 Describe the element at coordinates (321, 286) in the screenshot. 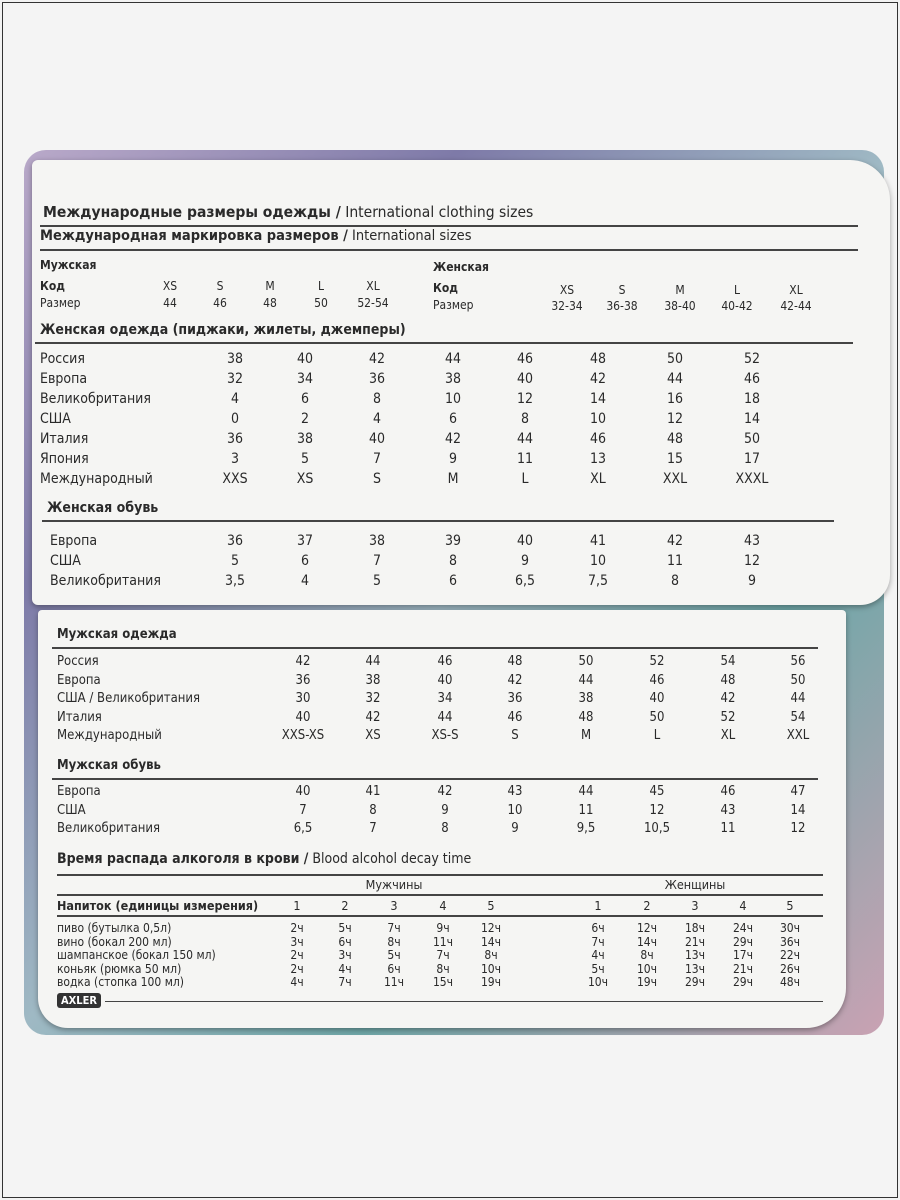

I see `men-code: L` at that location.